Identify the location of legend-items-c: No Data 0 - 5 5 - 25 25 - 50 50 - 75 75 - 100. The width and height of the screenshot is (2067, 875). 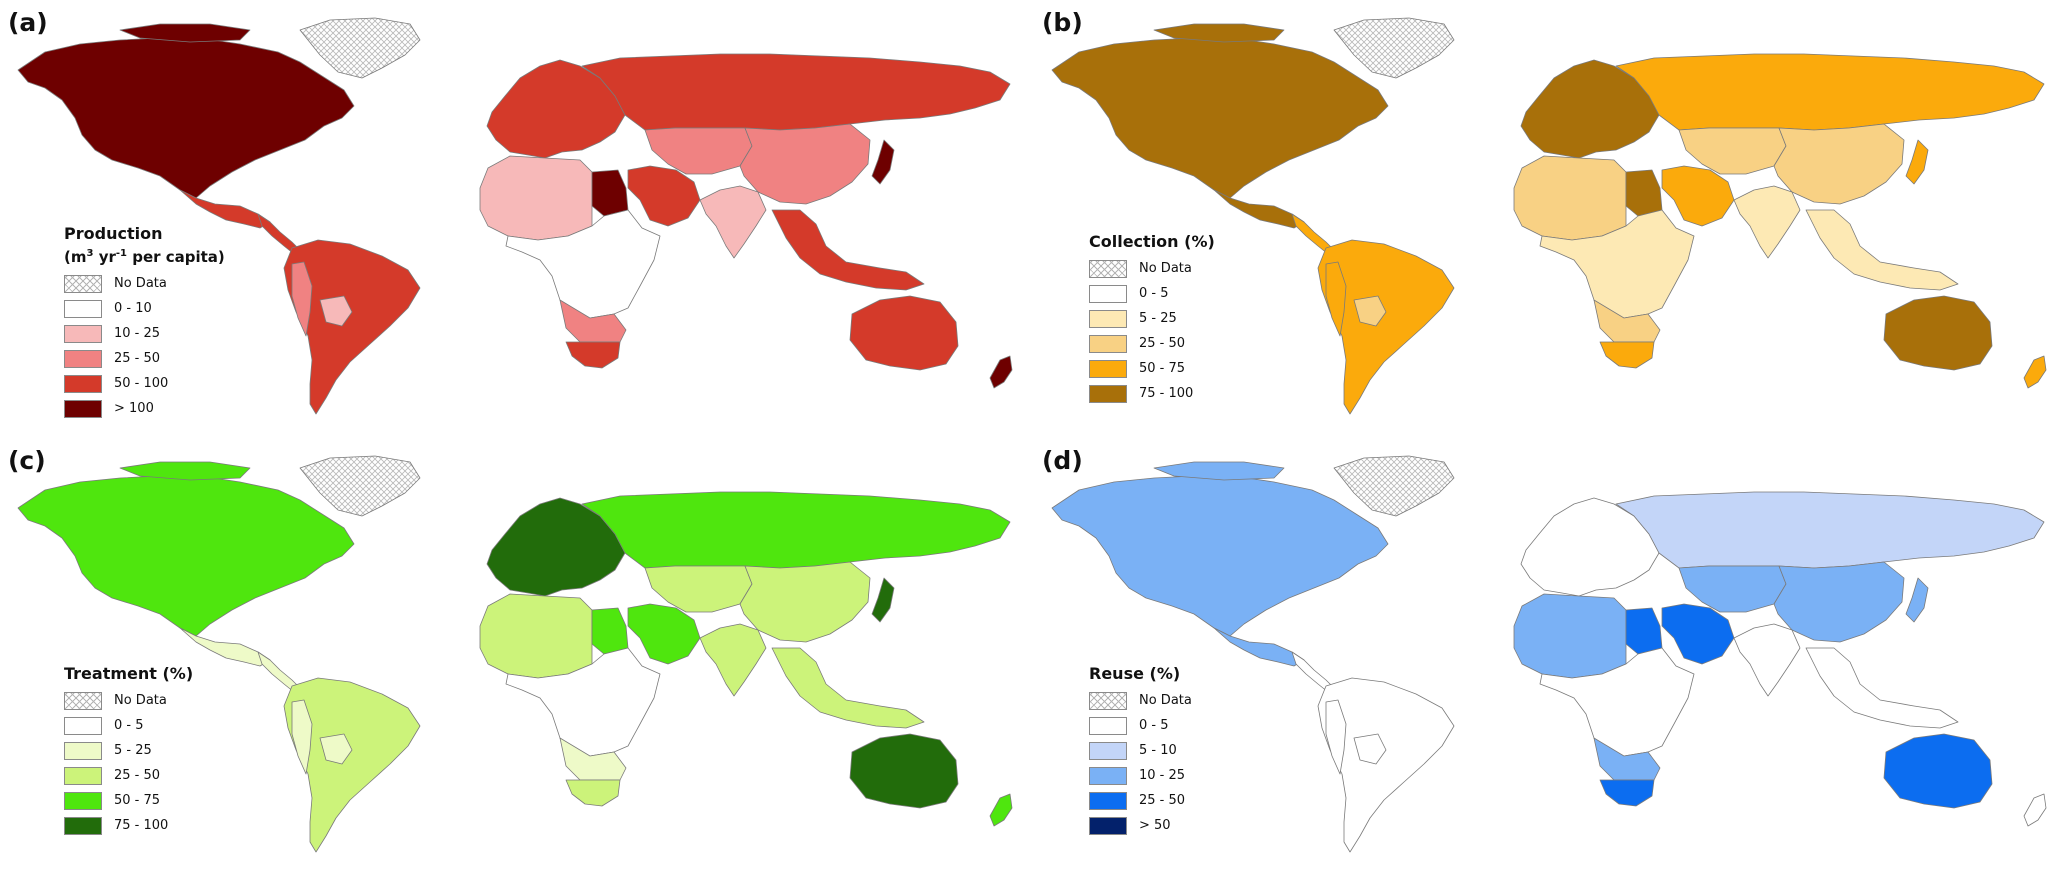
(128, 763).